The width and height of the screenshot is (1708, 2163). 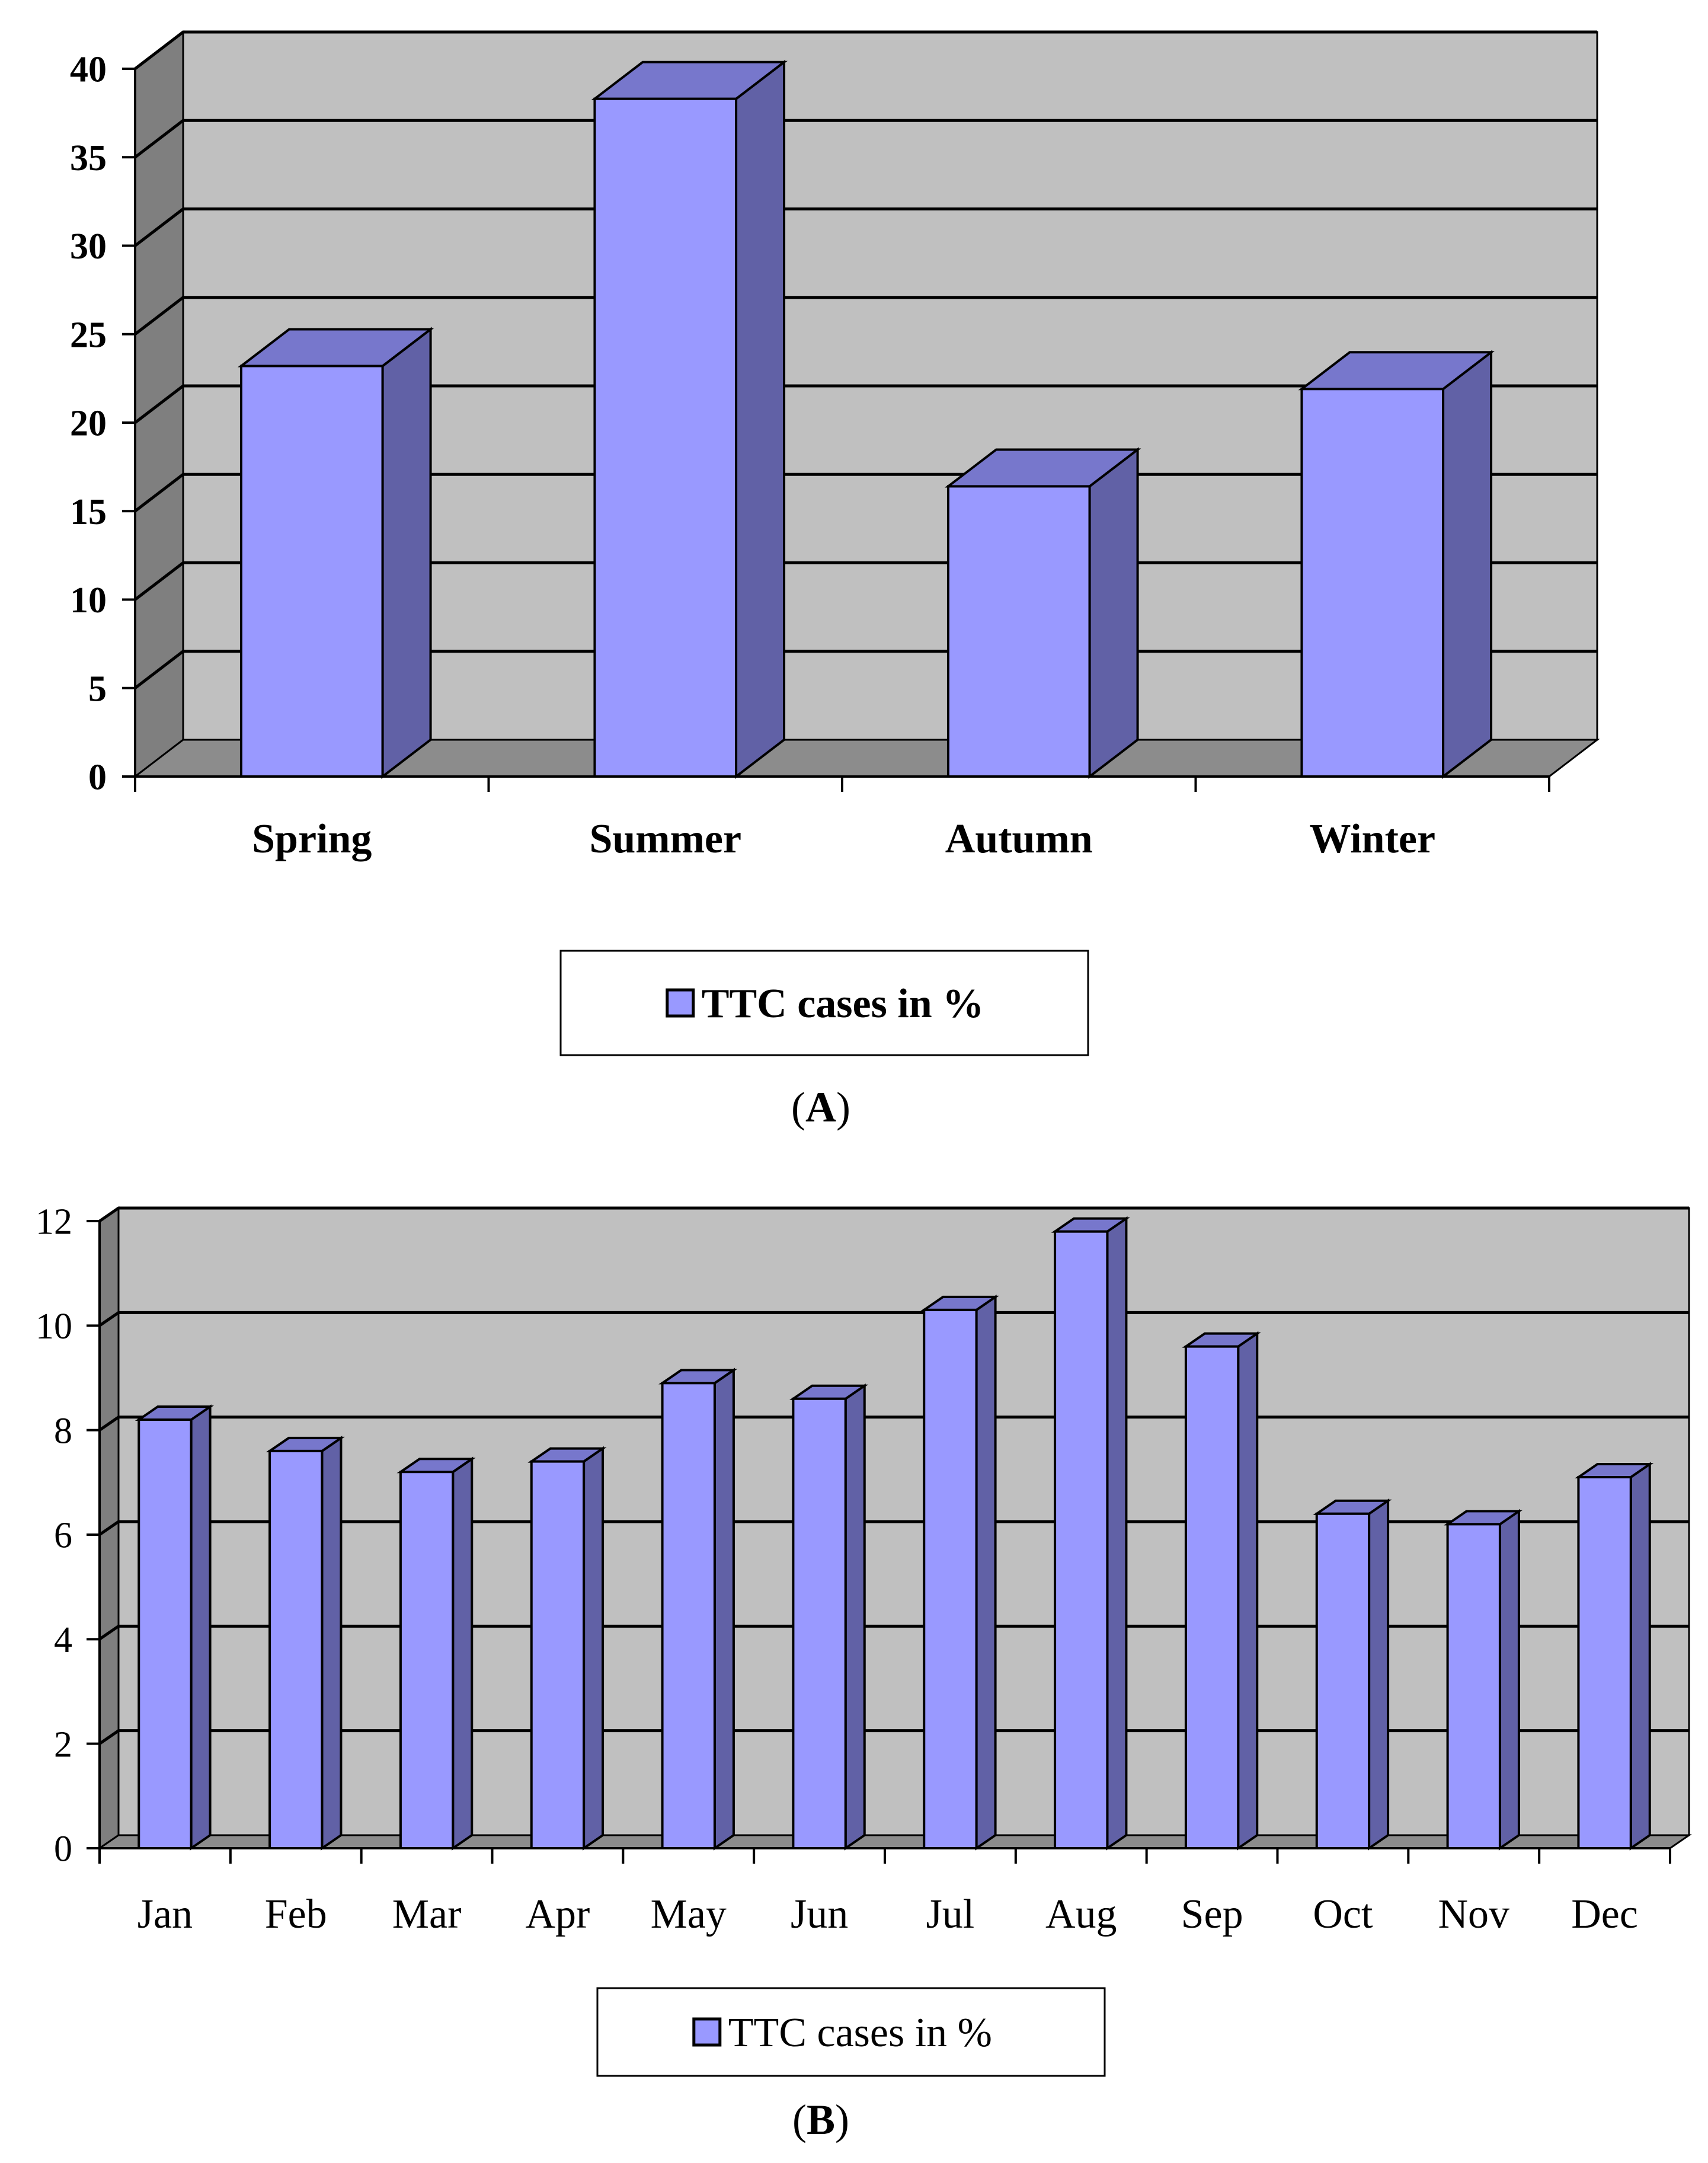 I want to click on y-tick-label: 12, so click(x=54, y=1222).